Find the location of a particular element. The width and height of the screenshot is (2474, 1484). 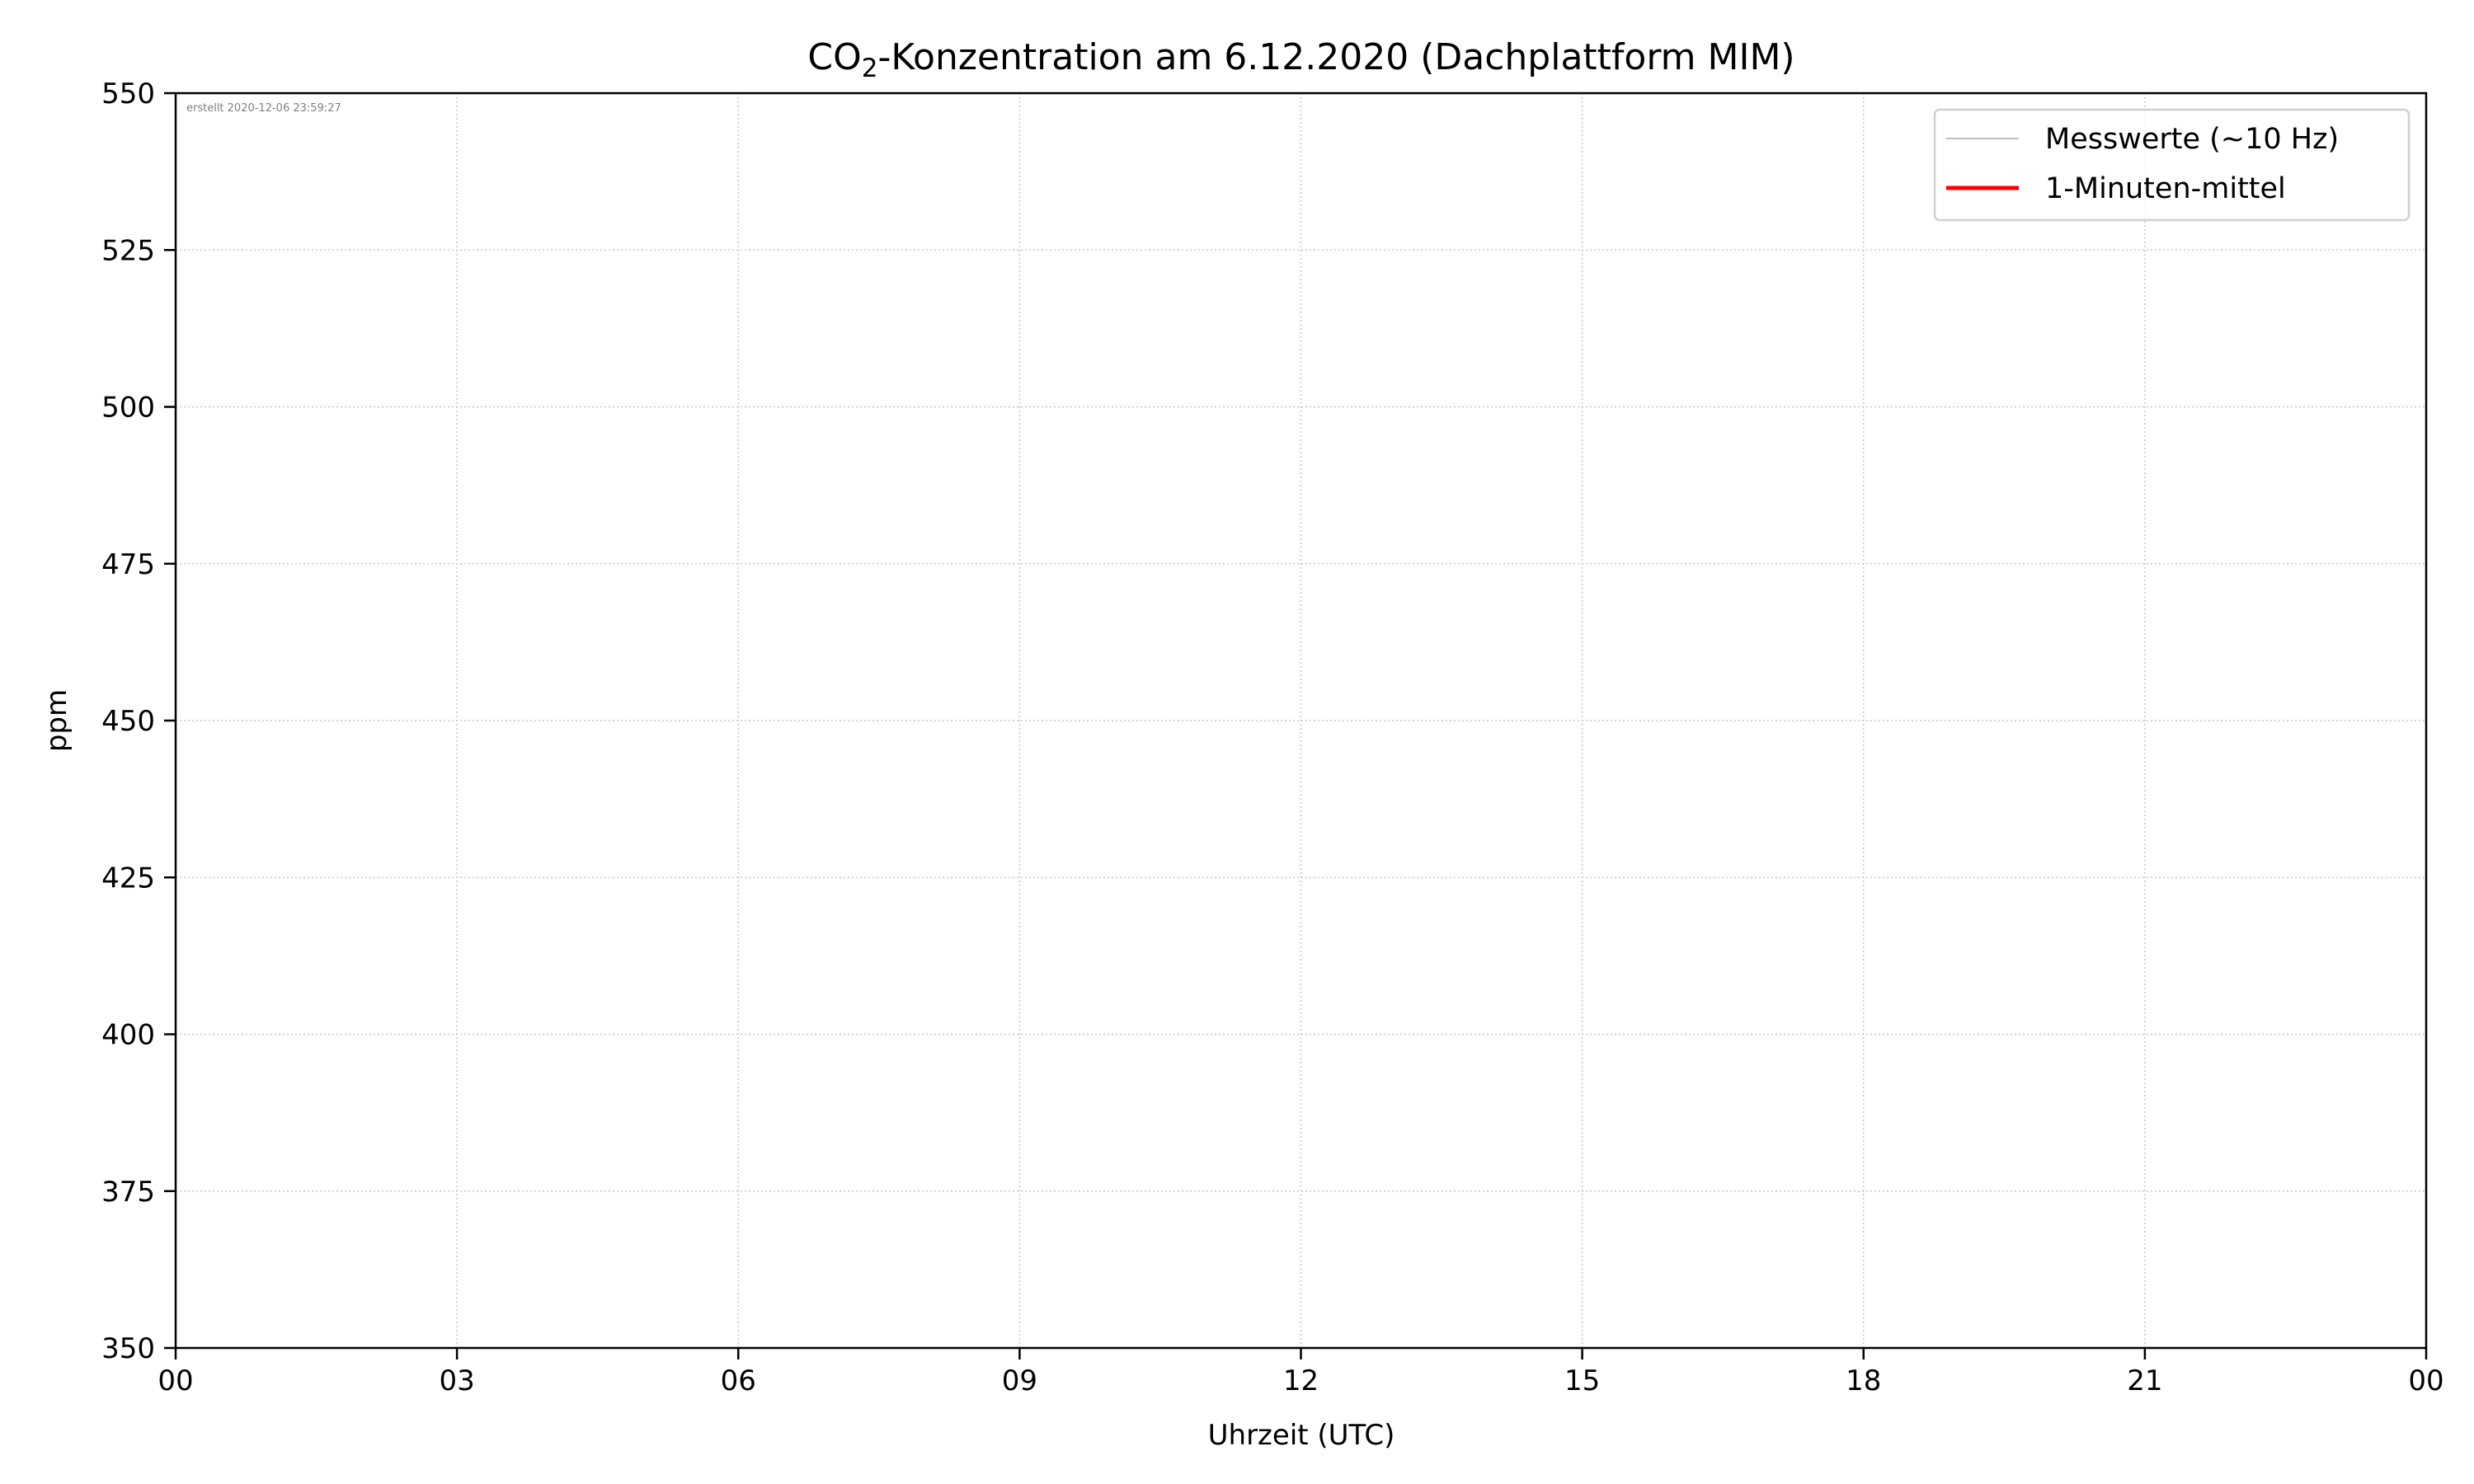

x-axis-label: Uhrzeit (UTC) is located at coordinates (1301, 1435).